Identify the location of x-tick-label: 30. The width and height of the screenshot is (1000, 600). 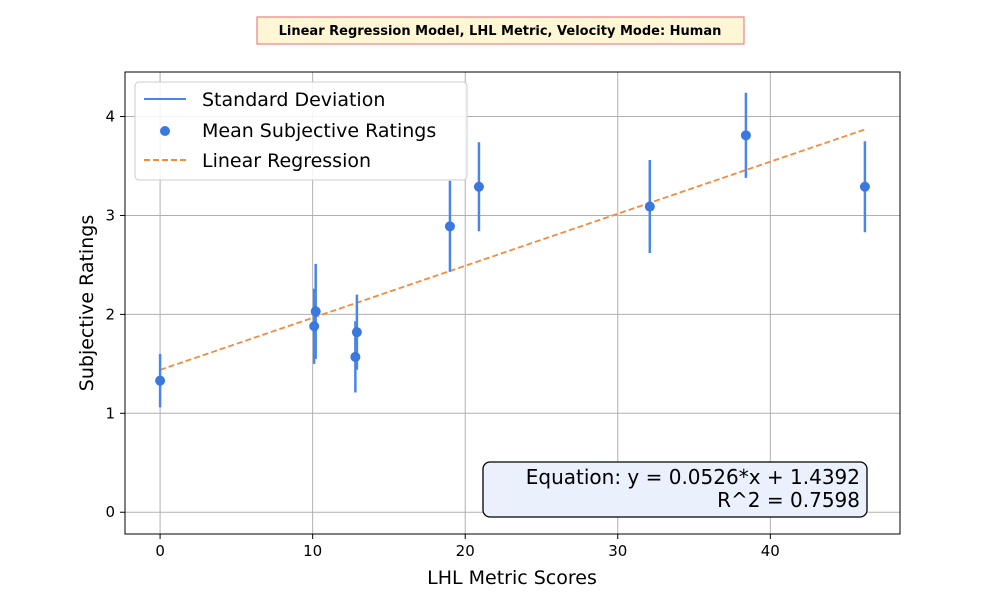
(617, 551).